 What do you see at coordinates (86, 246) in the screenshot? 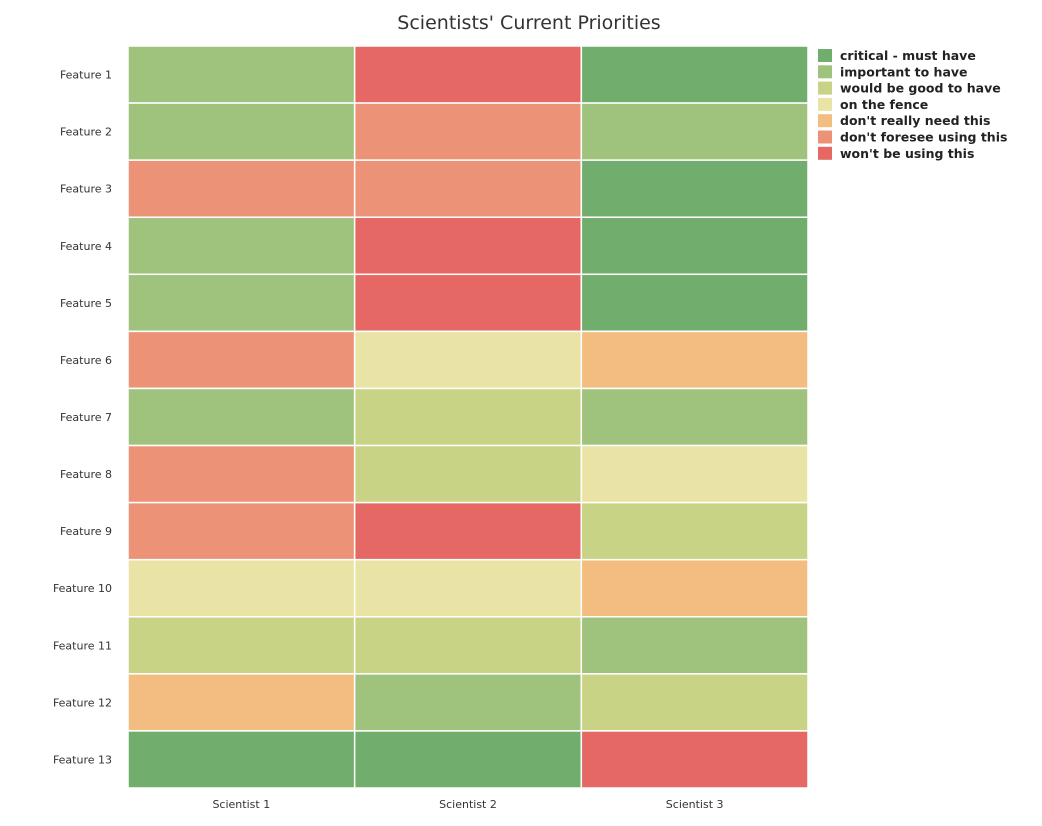
I see `y-tick-label: Feature 4` at bounding box center [86, 246].